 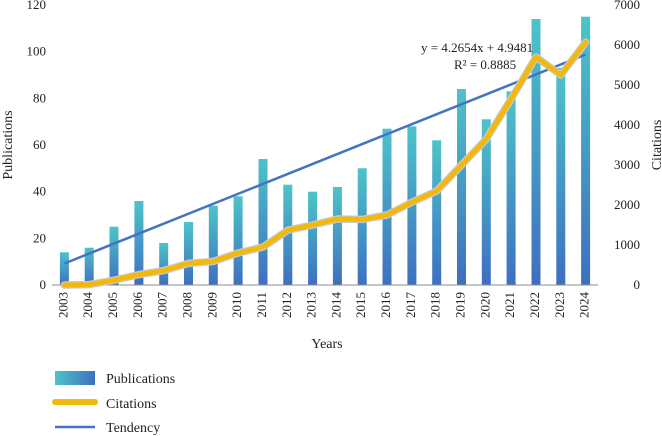 What do you see at coordinates (627, 6) in the screenshot?
I see `right-tick-label: 7000` at bounding box center [627, 6].